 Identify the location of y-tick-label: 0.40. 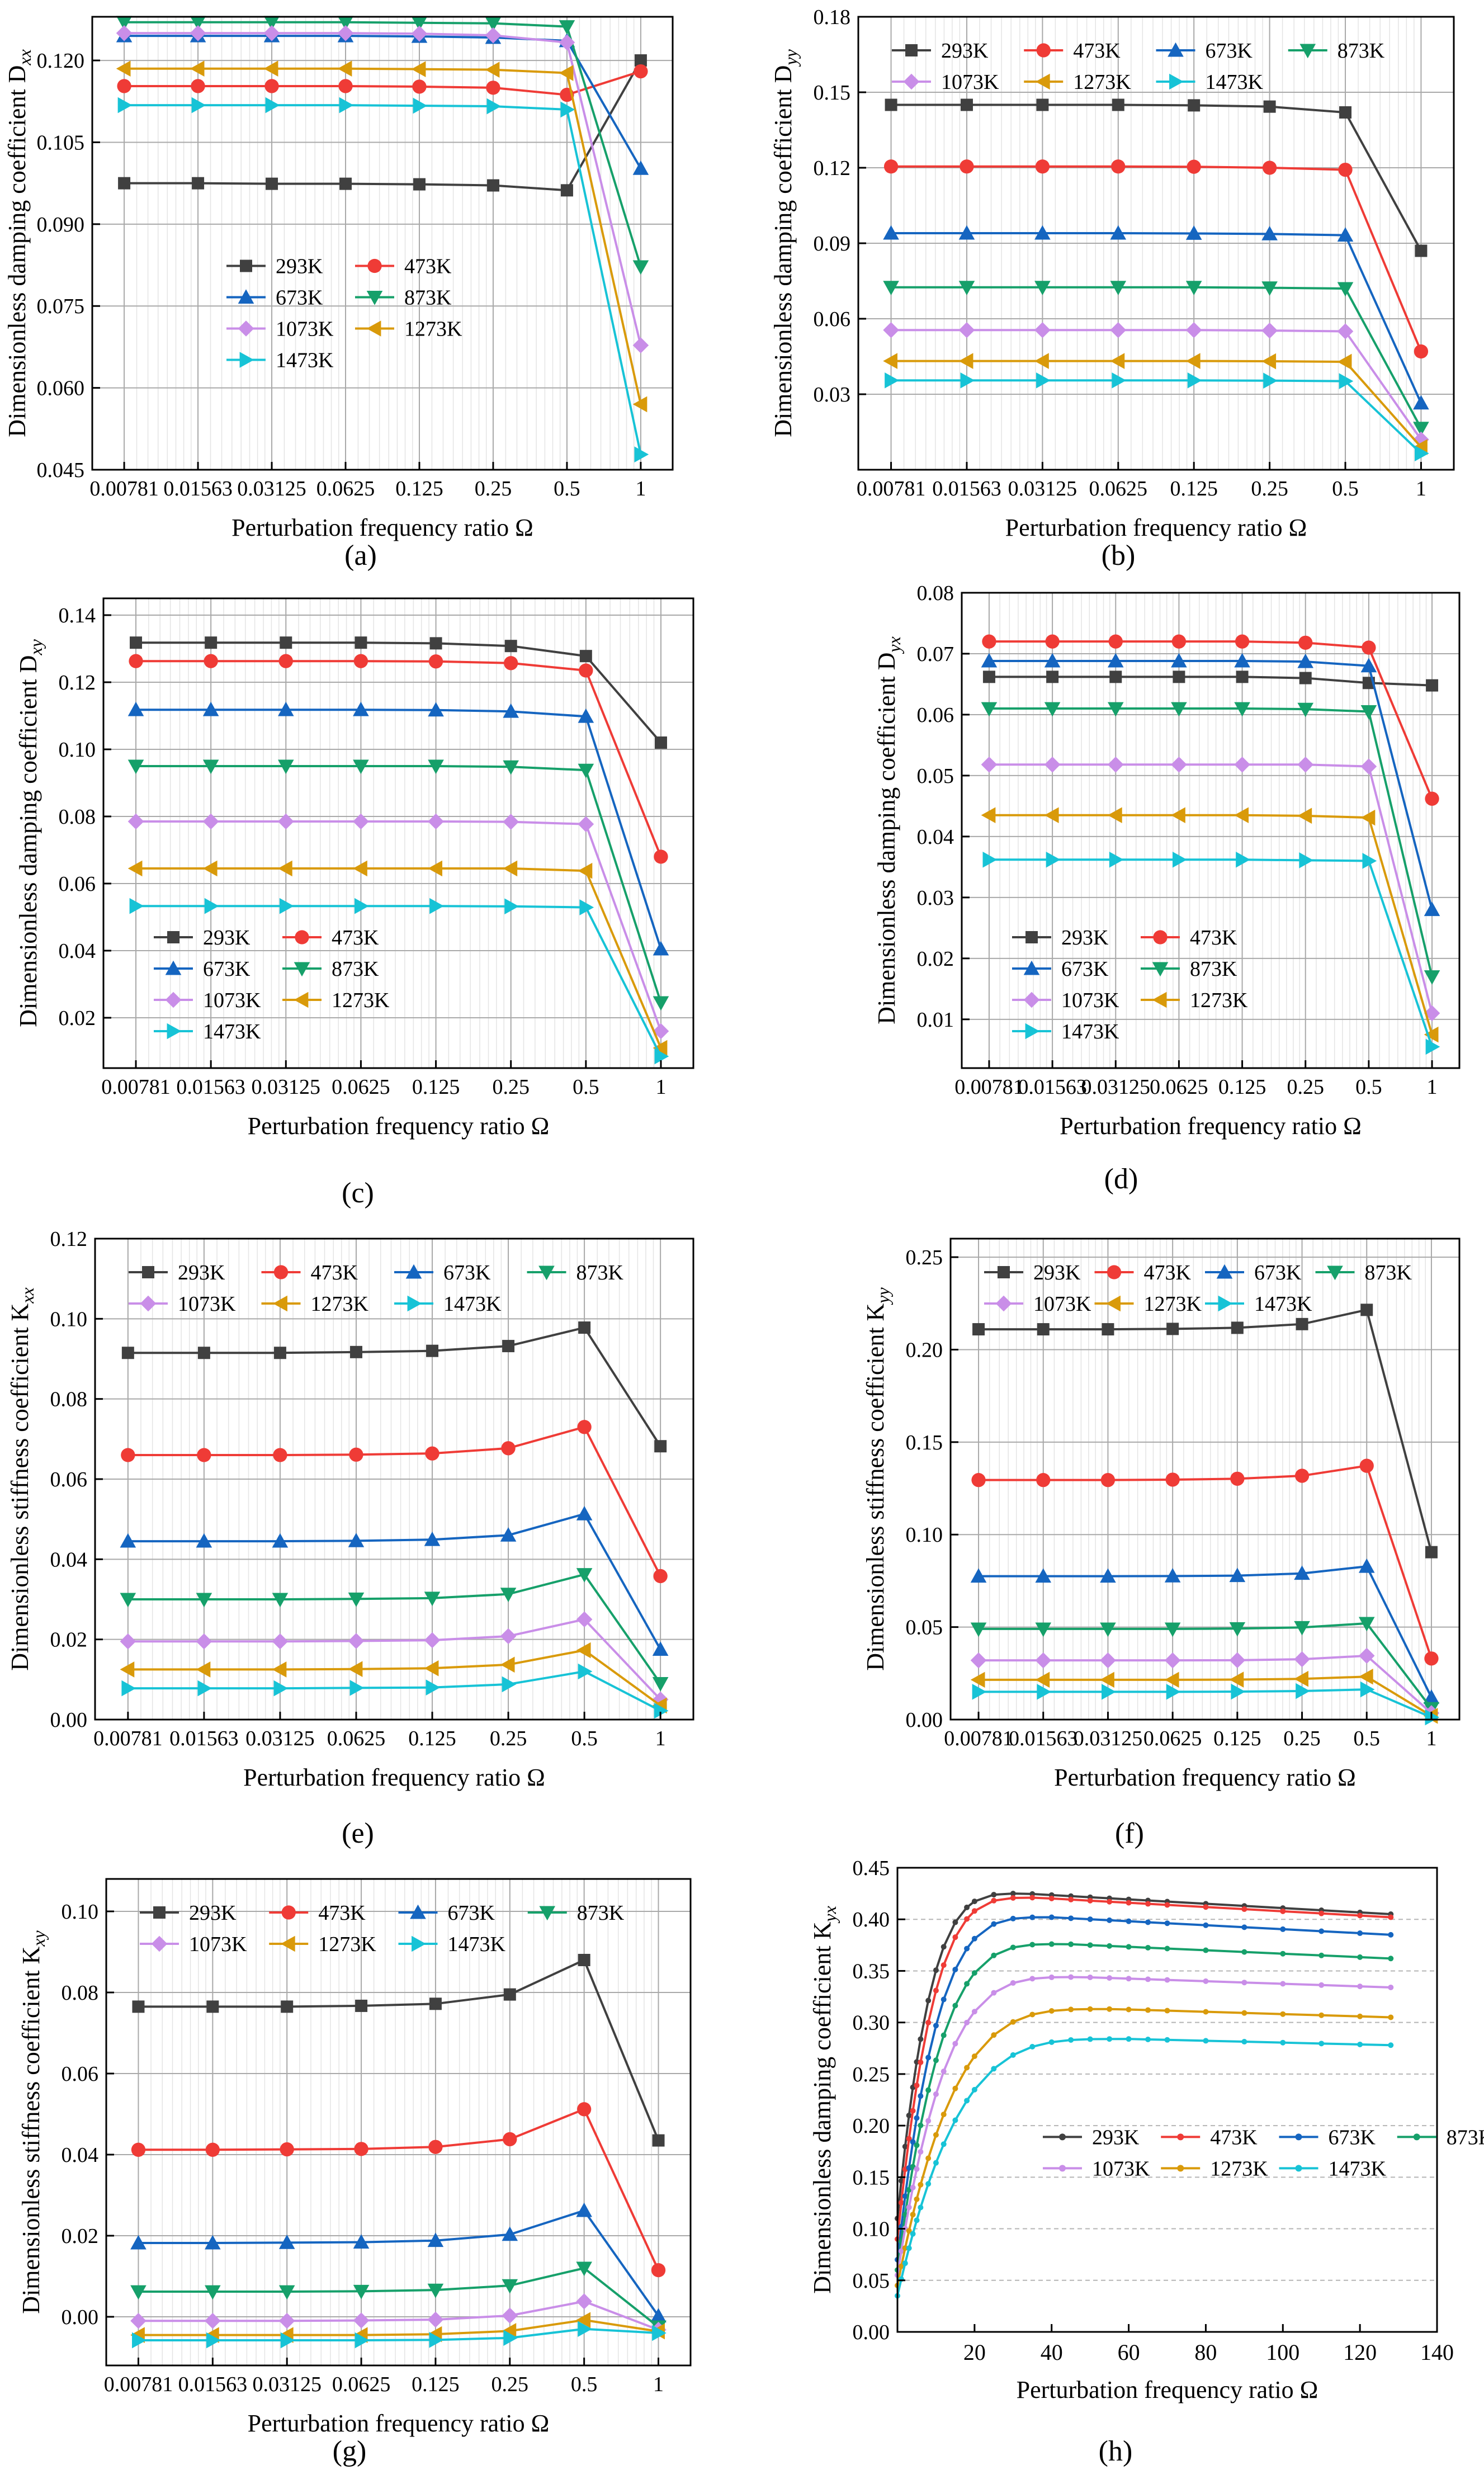
(871, 1920).